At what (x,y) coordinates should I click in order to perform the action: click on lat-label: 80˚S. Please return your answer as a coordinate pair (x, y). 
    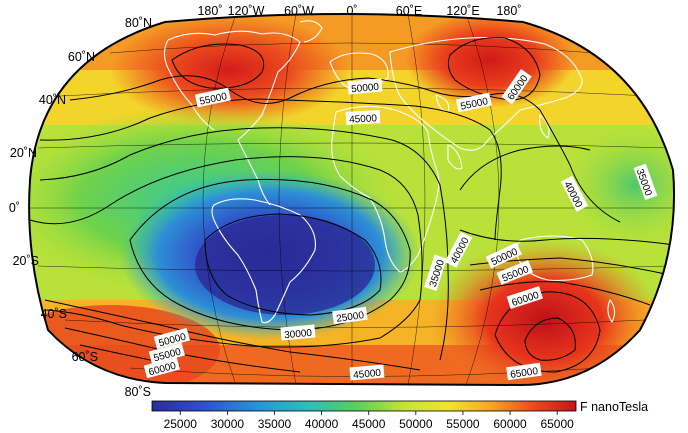
    Looking at the image, I should click on (138, 392).